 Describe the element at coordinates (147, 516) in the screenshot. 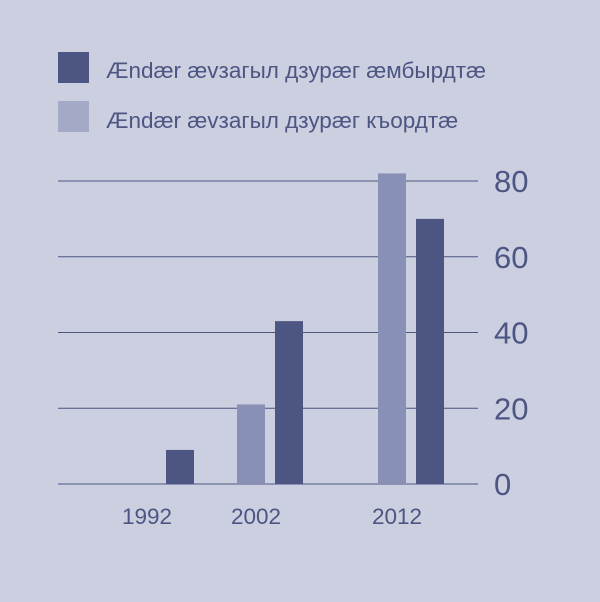

I see `x-tick-label: 1992` at that location.